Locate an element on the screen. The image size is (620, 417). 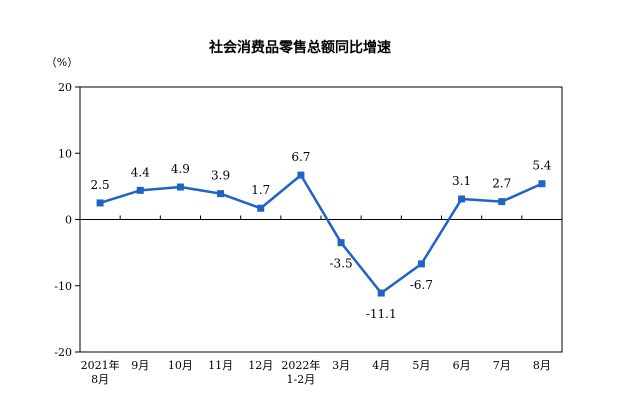
x-tick-label: 4月 is located at coordinates (381, 365).